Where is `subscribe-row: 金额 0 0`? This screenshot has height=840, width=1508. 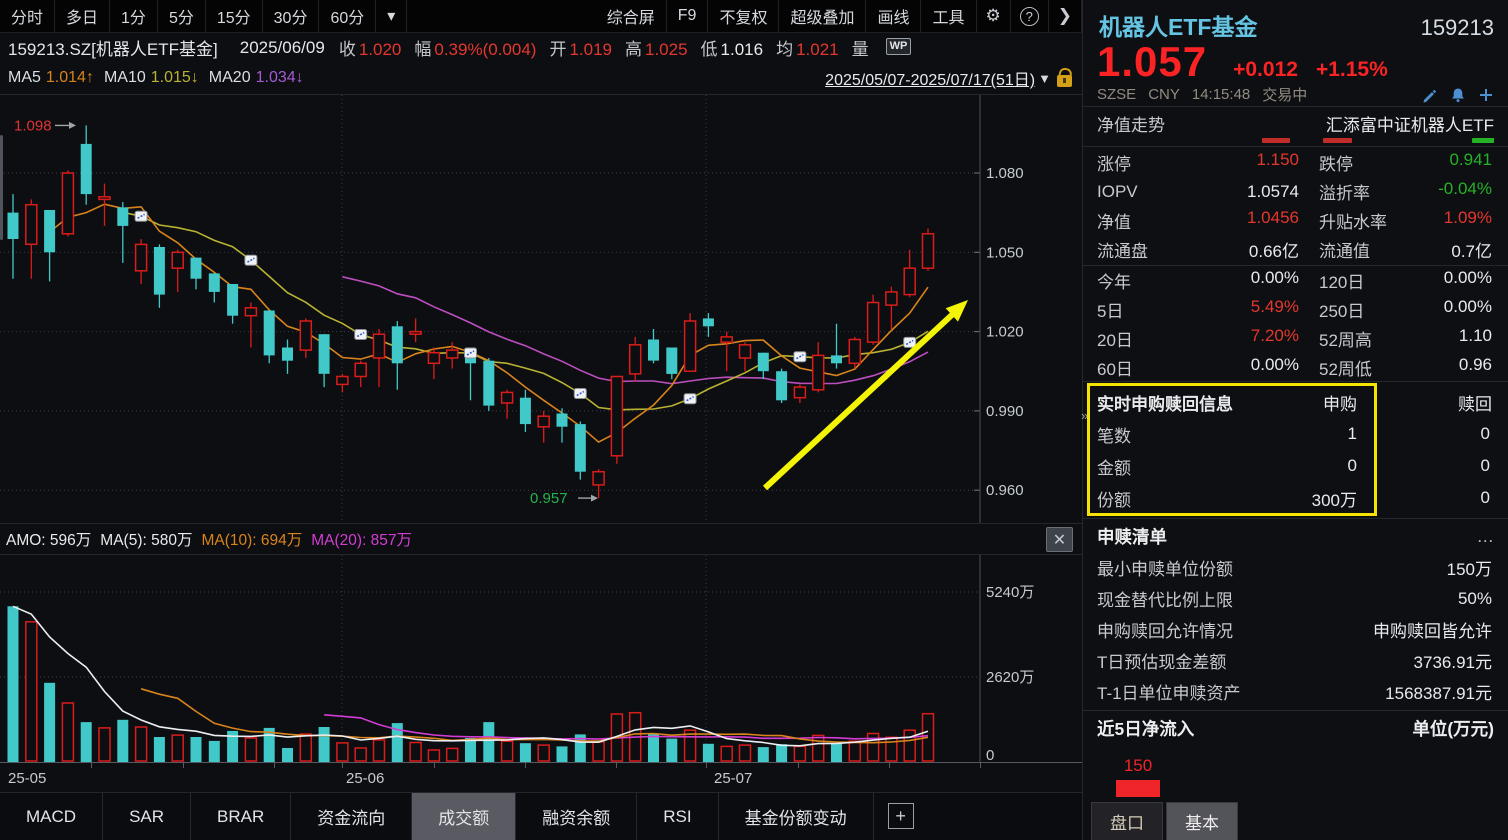
subscribe-row: 金额 0 0 is located at coordinates (1293, 467).